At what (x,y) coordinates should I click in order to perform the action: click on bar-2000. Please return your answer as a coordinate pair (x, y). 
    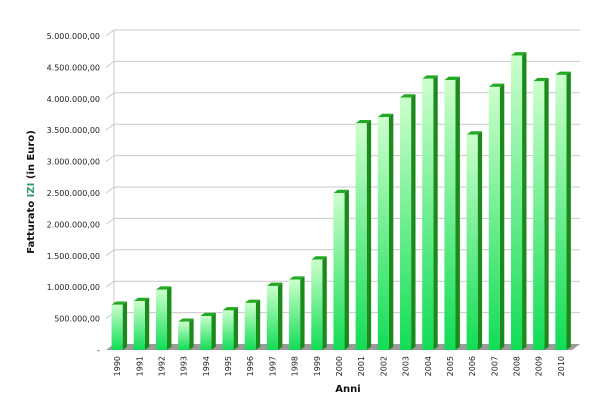
    Looking at the image, I should click on (341, 269).